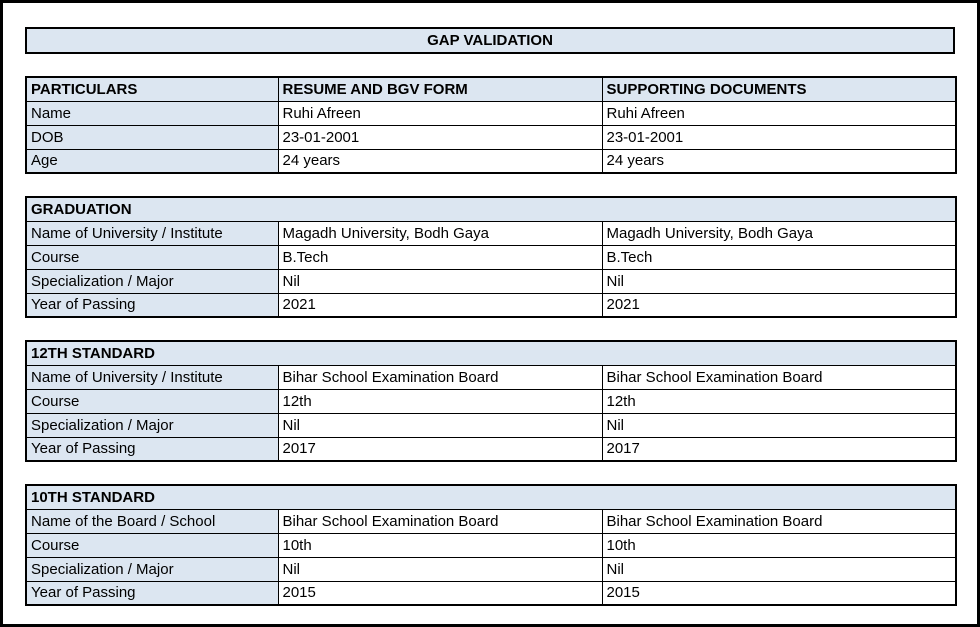 The image size is (980, 627). I want to click on column-header-resume-bgv: RESUME AND BGV FORM, so click(440, 89).